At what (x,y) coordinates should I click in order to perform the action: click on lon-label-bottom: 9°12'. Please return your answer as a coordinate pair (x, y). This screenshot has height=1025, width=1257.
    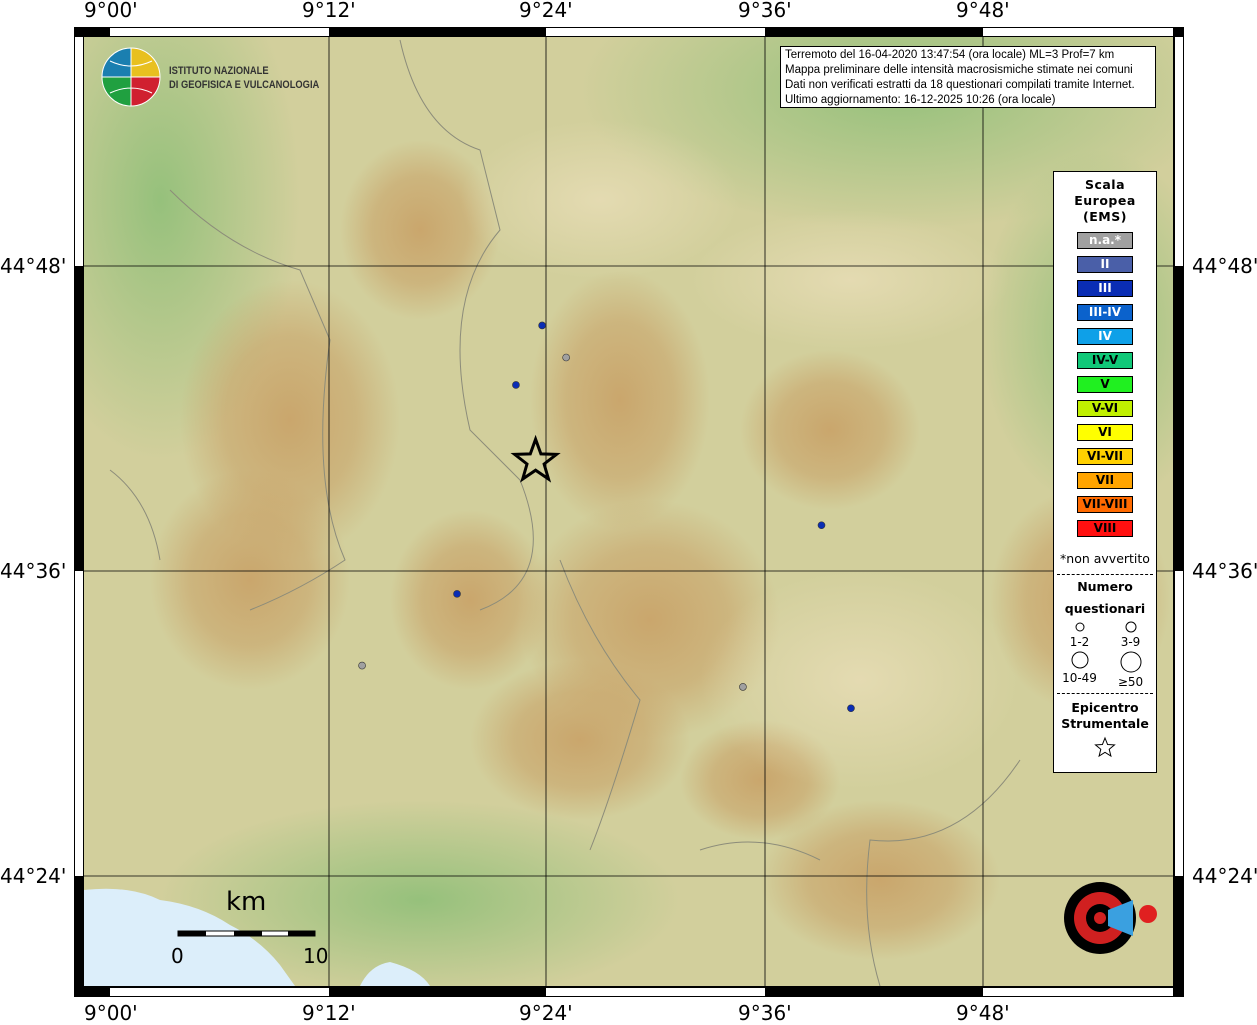
    Looking at the image, I should click on (329, 1013).